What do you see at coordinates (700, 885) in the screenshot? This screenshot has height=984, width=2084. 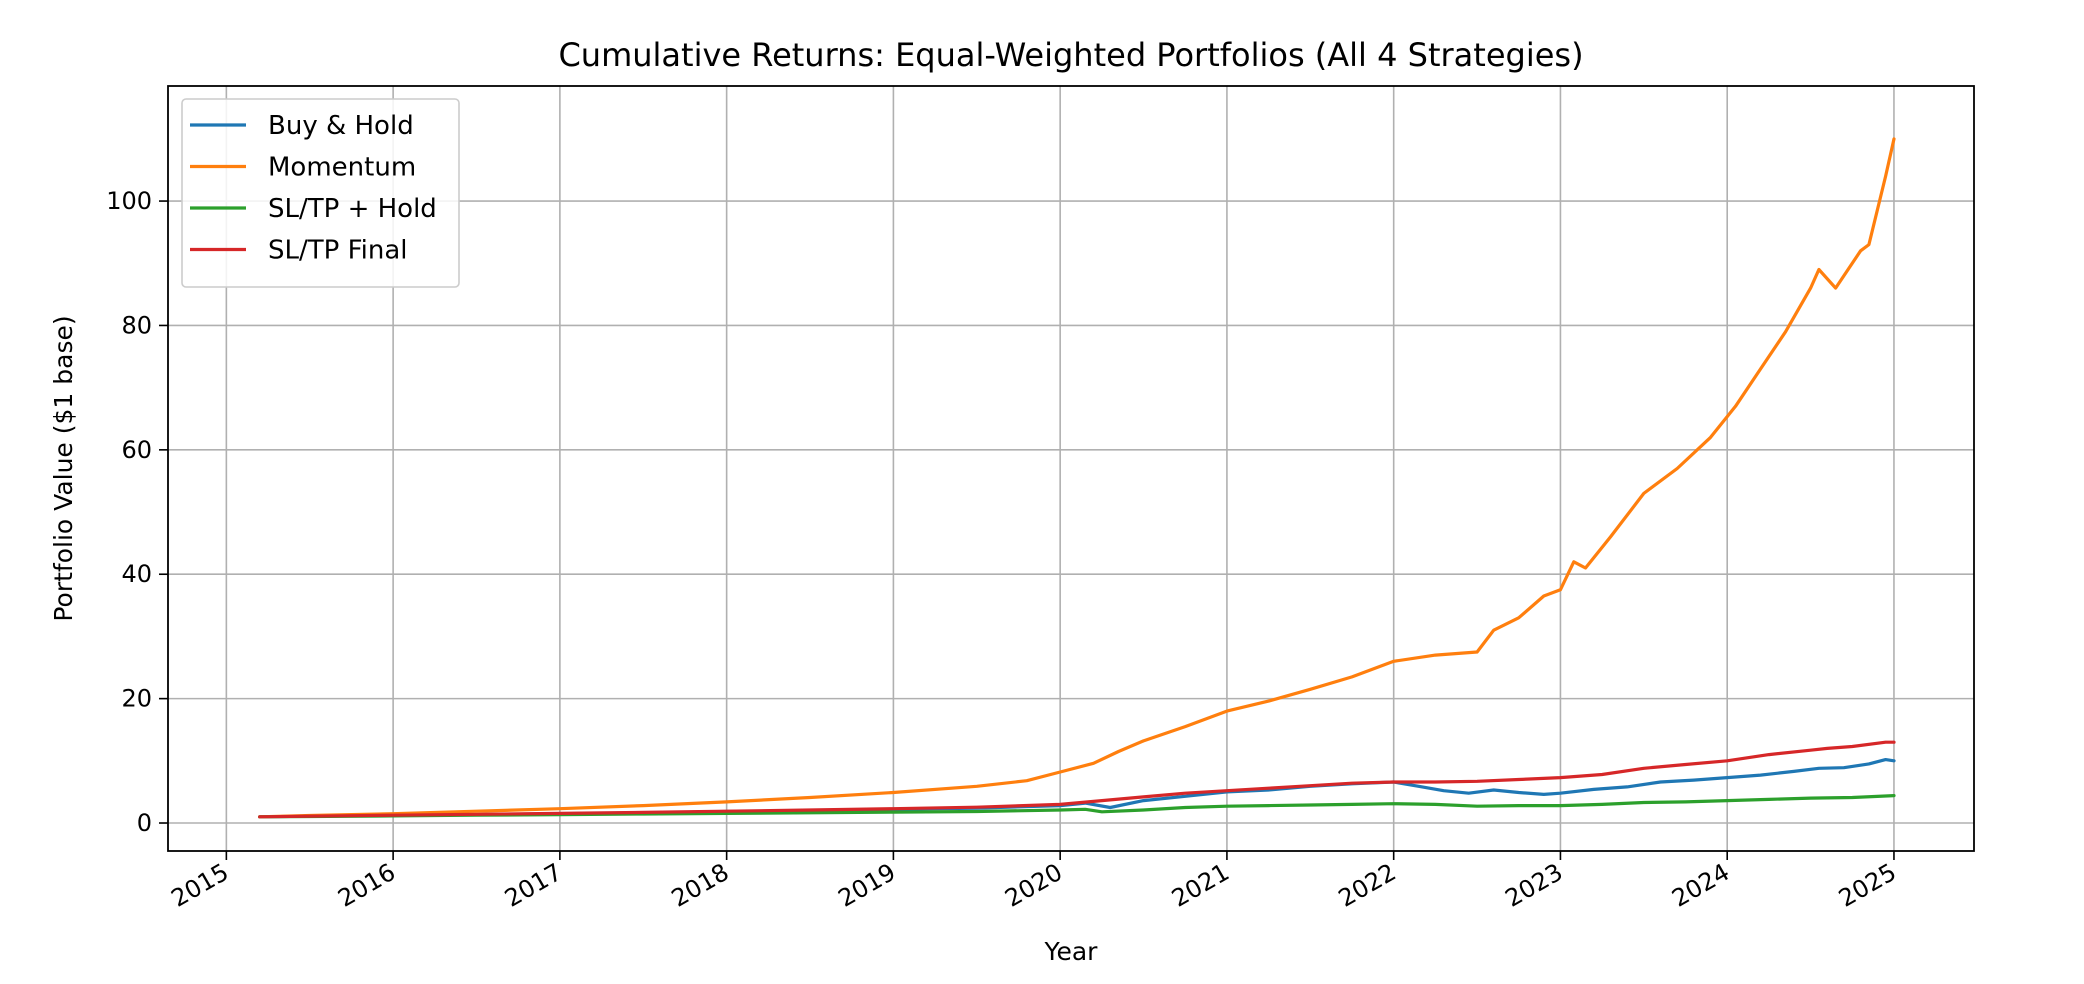 I see `x-tick-label: 2018` at bounding box center [700, 885].